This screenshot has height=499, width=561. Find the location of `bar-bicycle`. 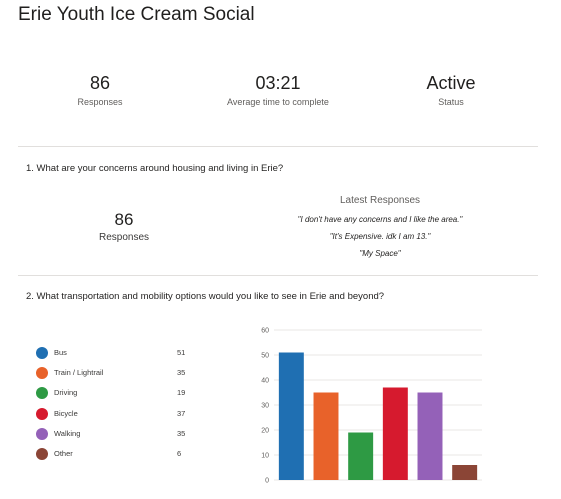

bar-bicycle is located at coordinates (395, 434).